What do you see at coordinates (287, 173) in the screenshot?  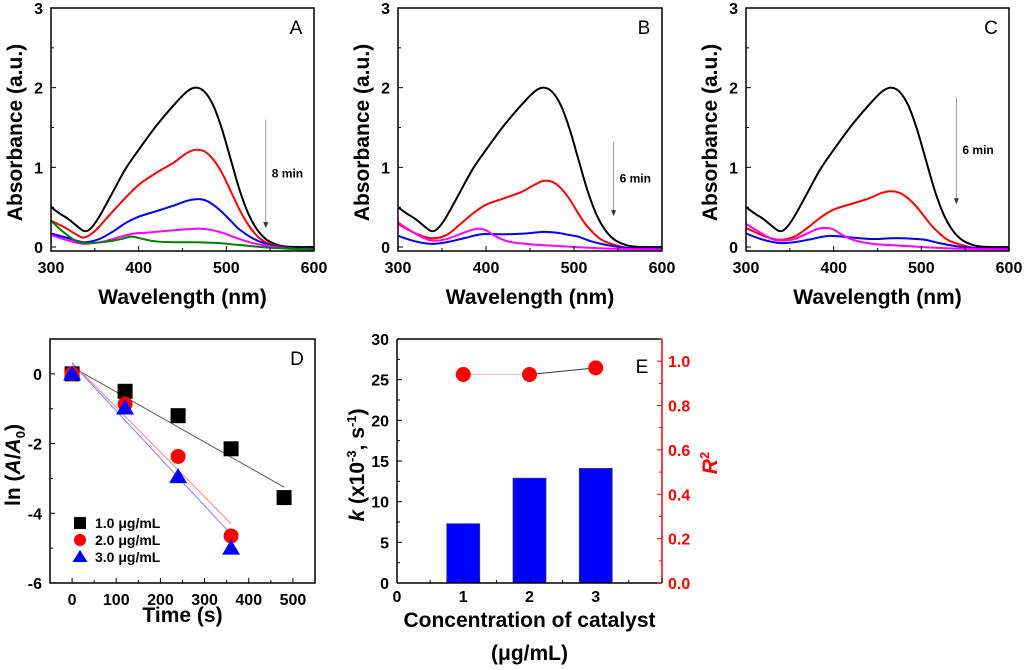 I see `time-annotation: 8 min` at bounding box center [287, 173].